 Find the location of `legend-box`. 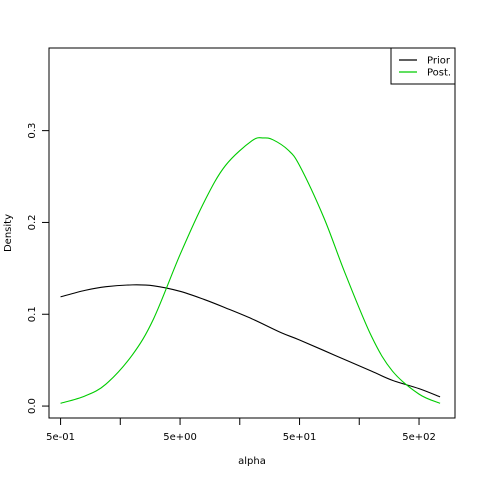

legend-box is located at coordinates (423, 66).